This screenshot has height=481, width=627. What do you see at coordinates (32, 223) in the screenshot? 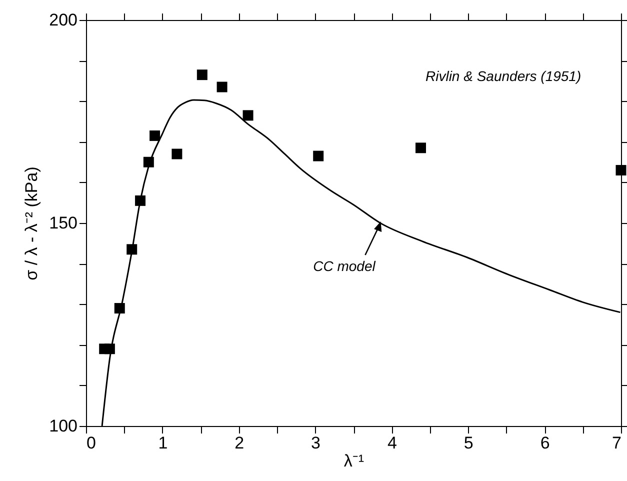
I see `y-axis-title: σ / λ - λ⁻² (kPa)` at bounding box center [32, 223].